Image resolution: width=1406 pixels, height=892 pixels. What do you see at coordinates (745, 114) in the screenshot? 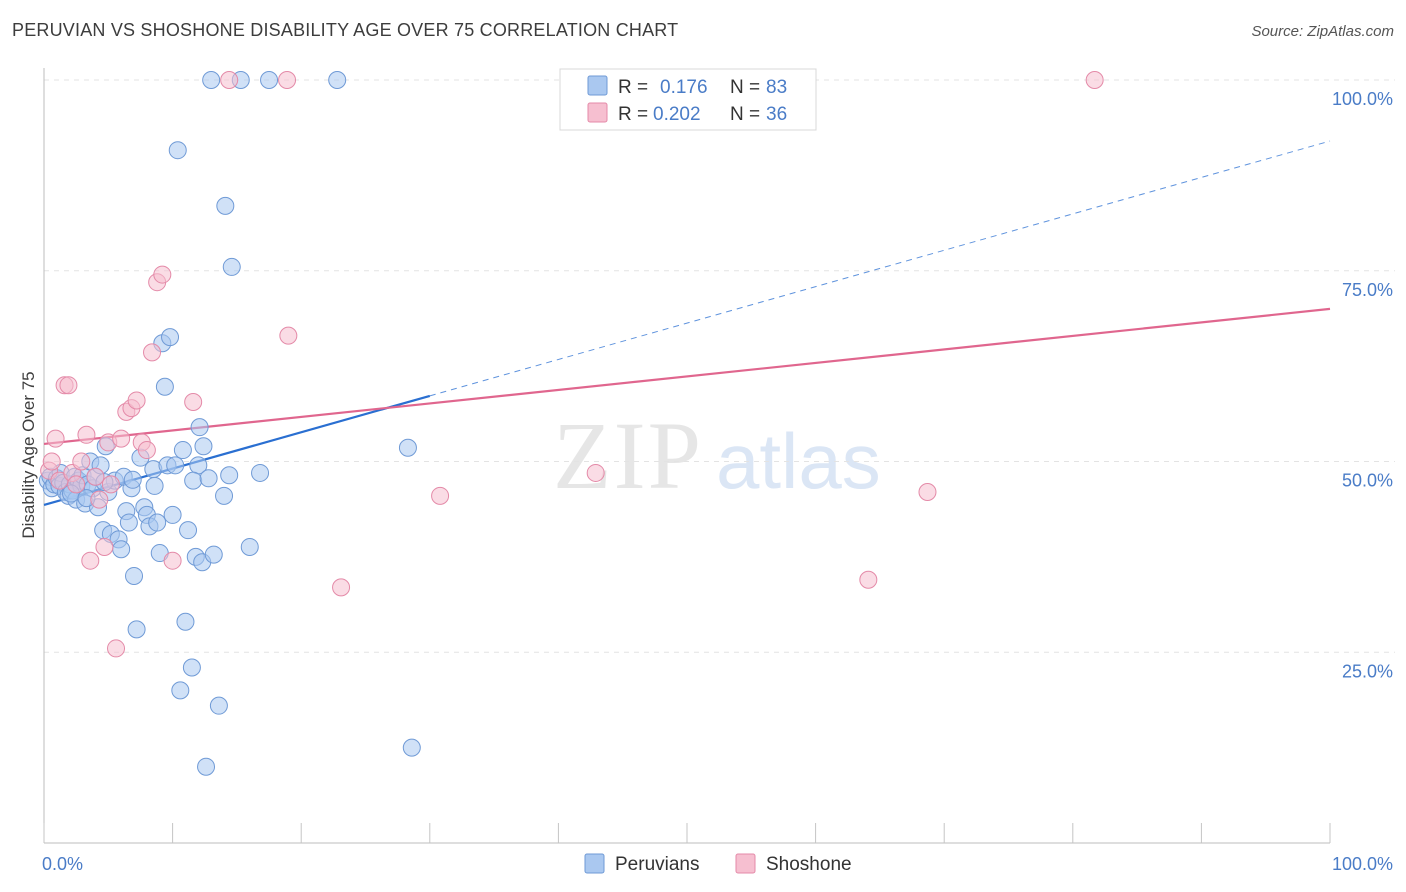
I see `legend-n-label-2: N =` at bounding box center [745, 114].